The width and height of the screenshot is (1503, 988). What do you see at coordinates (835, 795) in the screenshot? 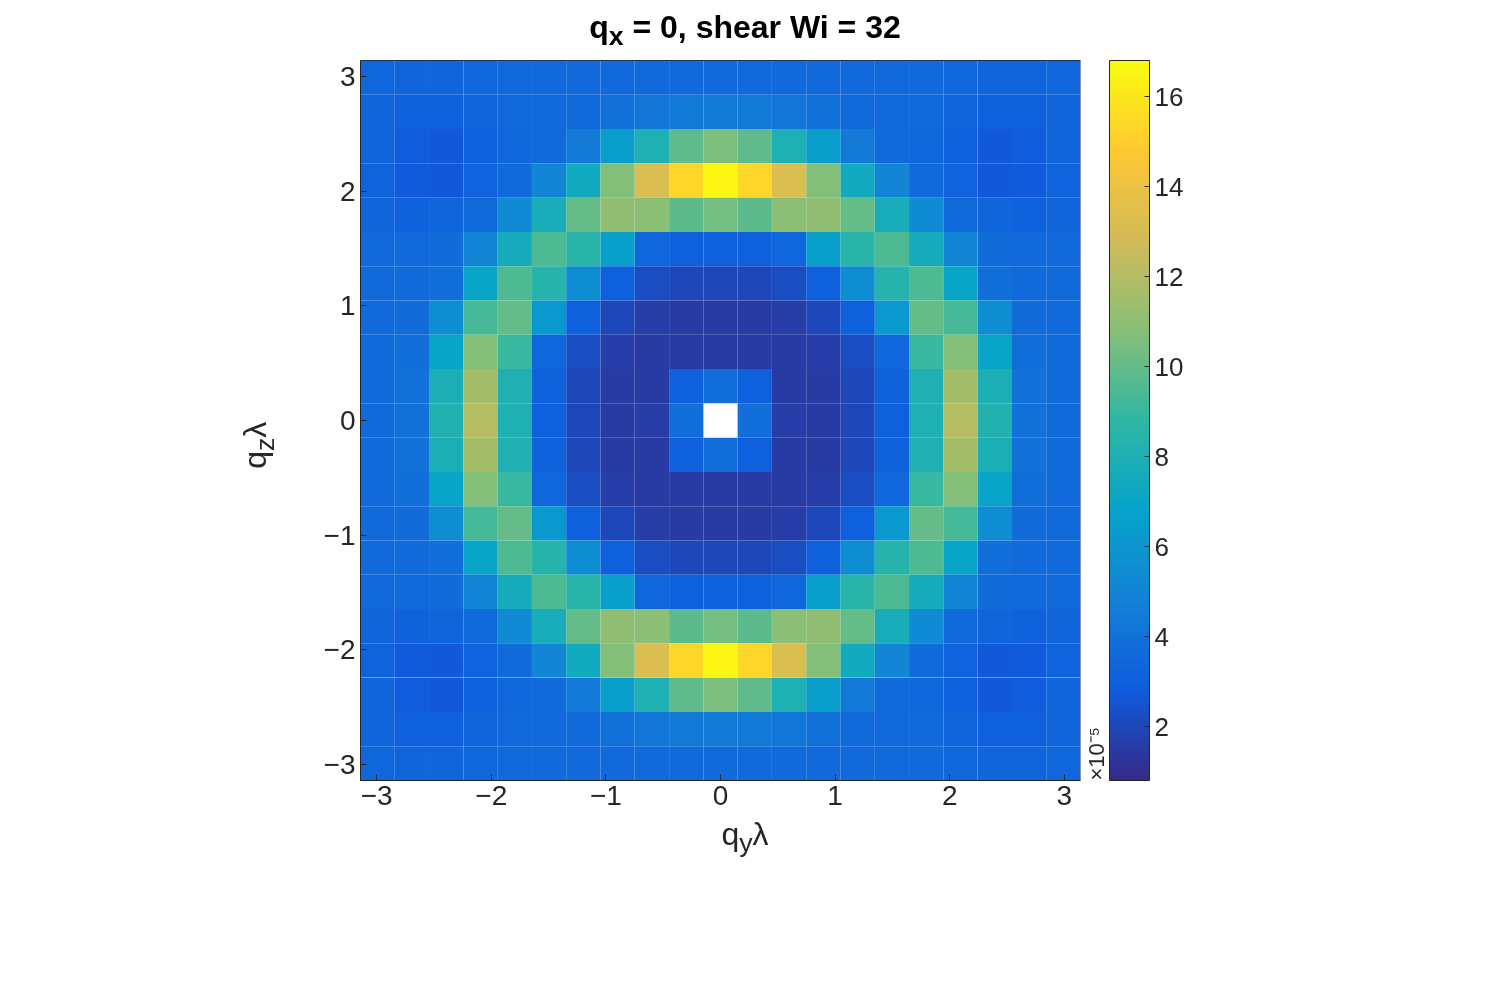
I see `x-tick-label: 1` at bounding box center [835, 795].